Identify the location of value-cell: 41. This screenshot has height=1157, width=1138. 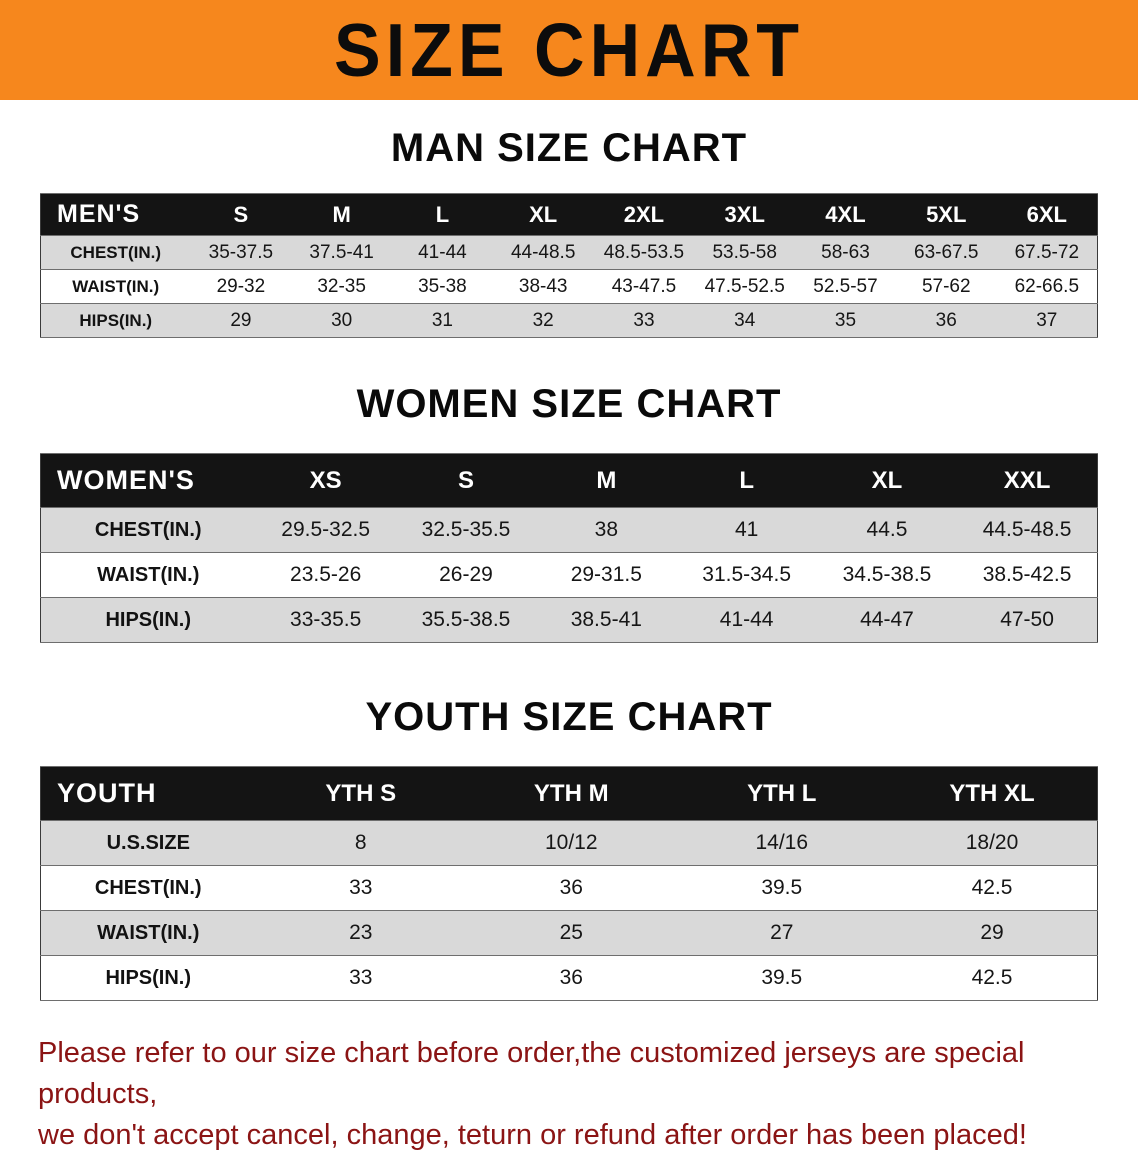
(746, 530).